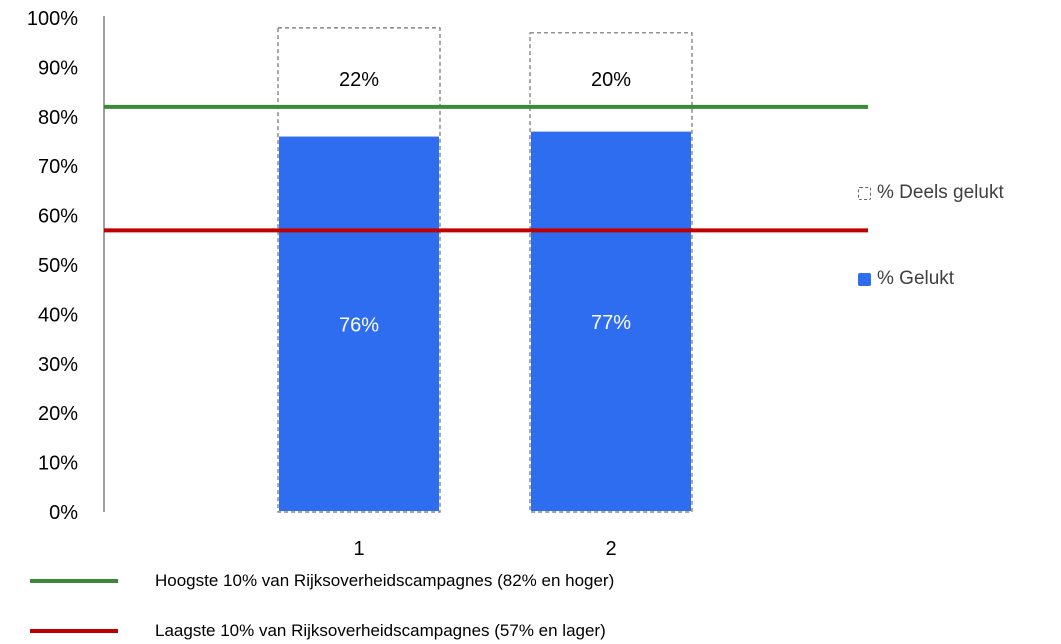 The image size is (1061, 644). What do you see at coordinates (58, 118) in the screenshot?
I see `y-tick-label: 80%` at bounding box center [58, 118].